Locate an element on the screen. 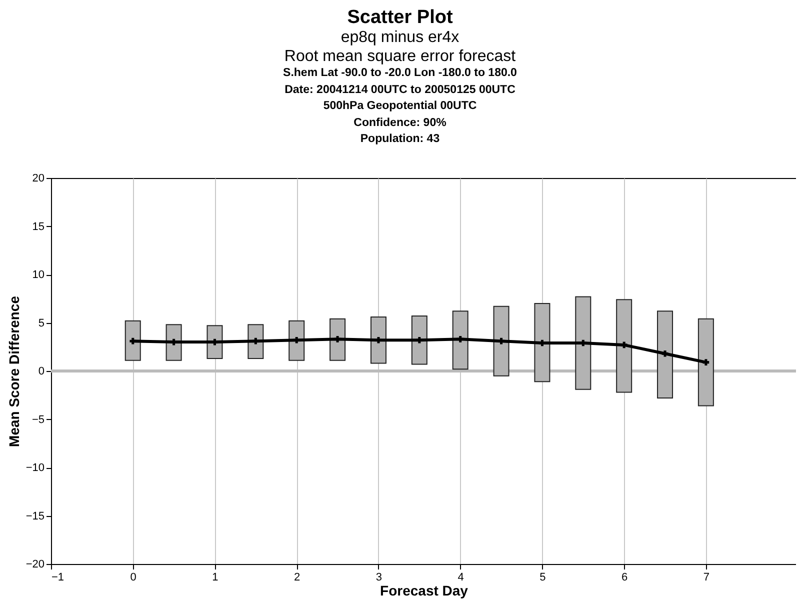 This screenshot has width=800, height=599. y-tick-label: −15 is located at coordinates (35, 516).